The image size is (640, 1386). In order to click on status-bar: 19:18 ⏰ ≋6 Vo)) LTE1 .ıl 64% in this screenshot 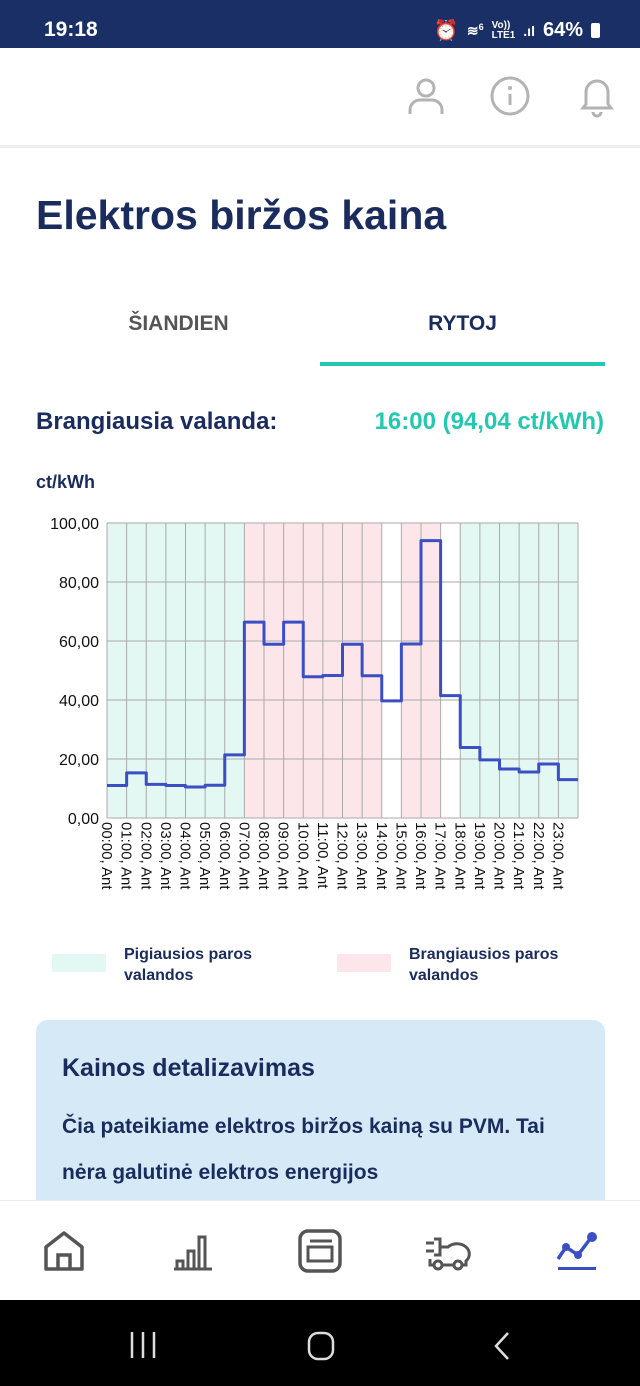, I will do `click(320, 24)`.